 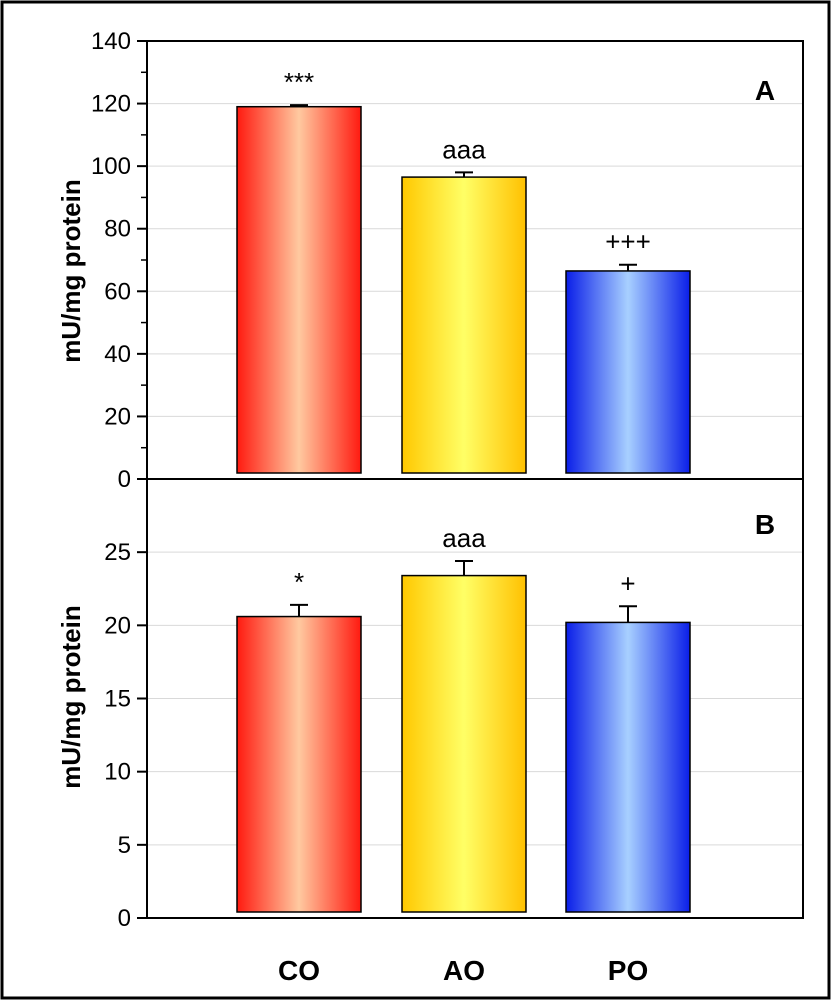 What do you see at coordinates (71, 696) in the screenshot?
I see `panel-b-y-axis-label: mU/mg protein` at bounding box center [71, 696].